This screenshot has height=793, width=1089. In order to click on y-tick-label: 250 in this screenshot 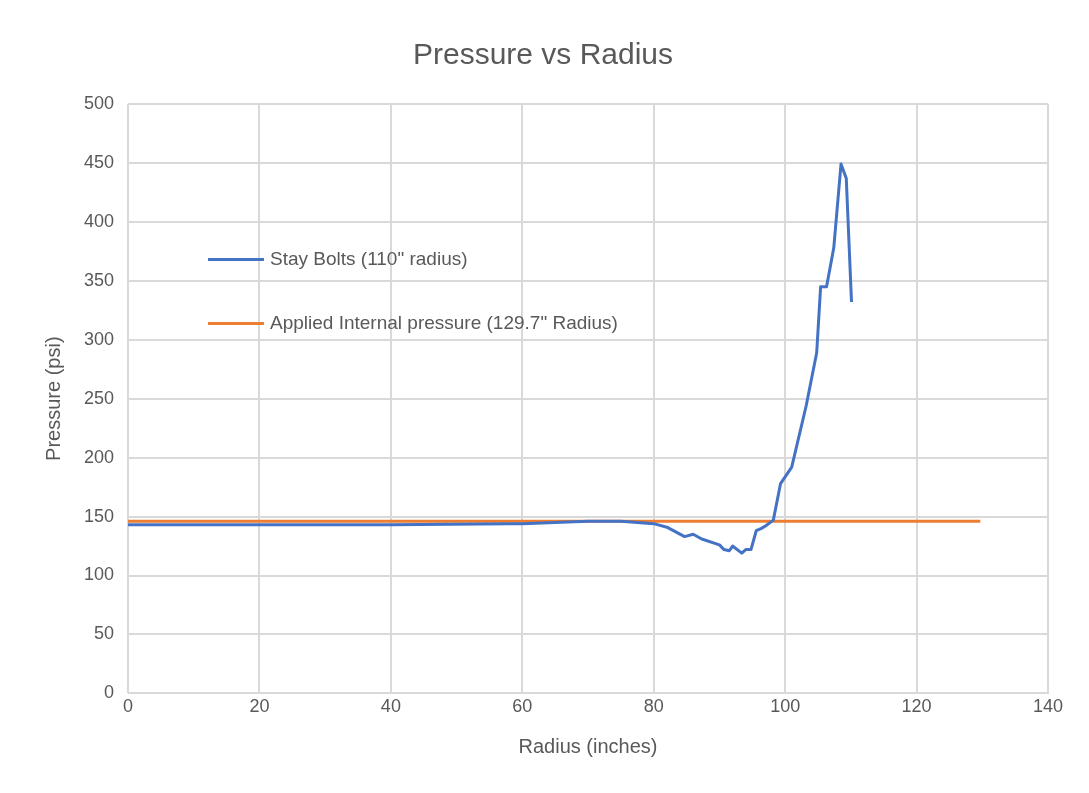, I will do `click(99, 397)`.